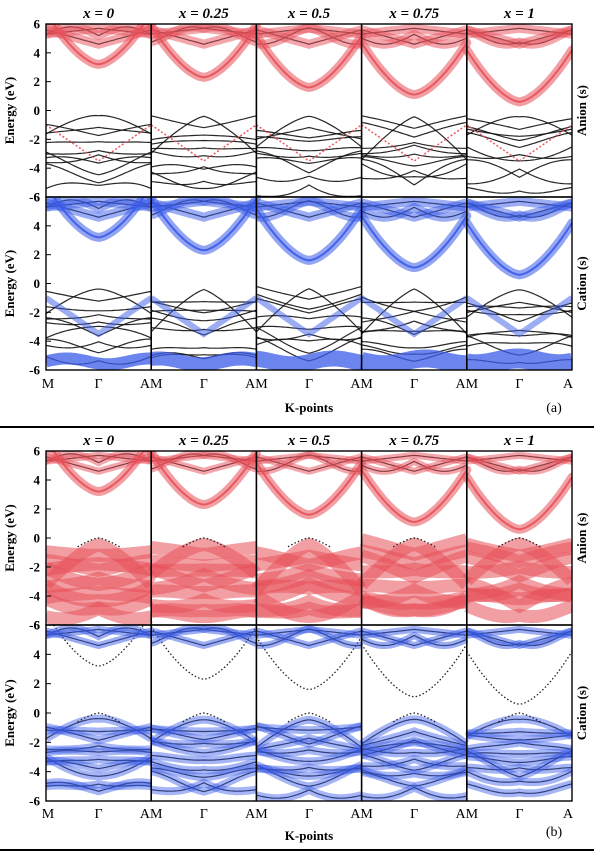 This screenshot has height=852, width=594. I want to click on x-axis-label: K-points, so click(309, 407).